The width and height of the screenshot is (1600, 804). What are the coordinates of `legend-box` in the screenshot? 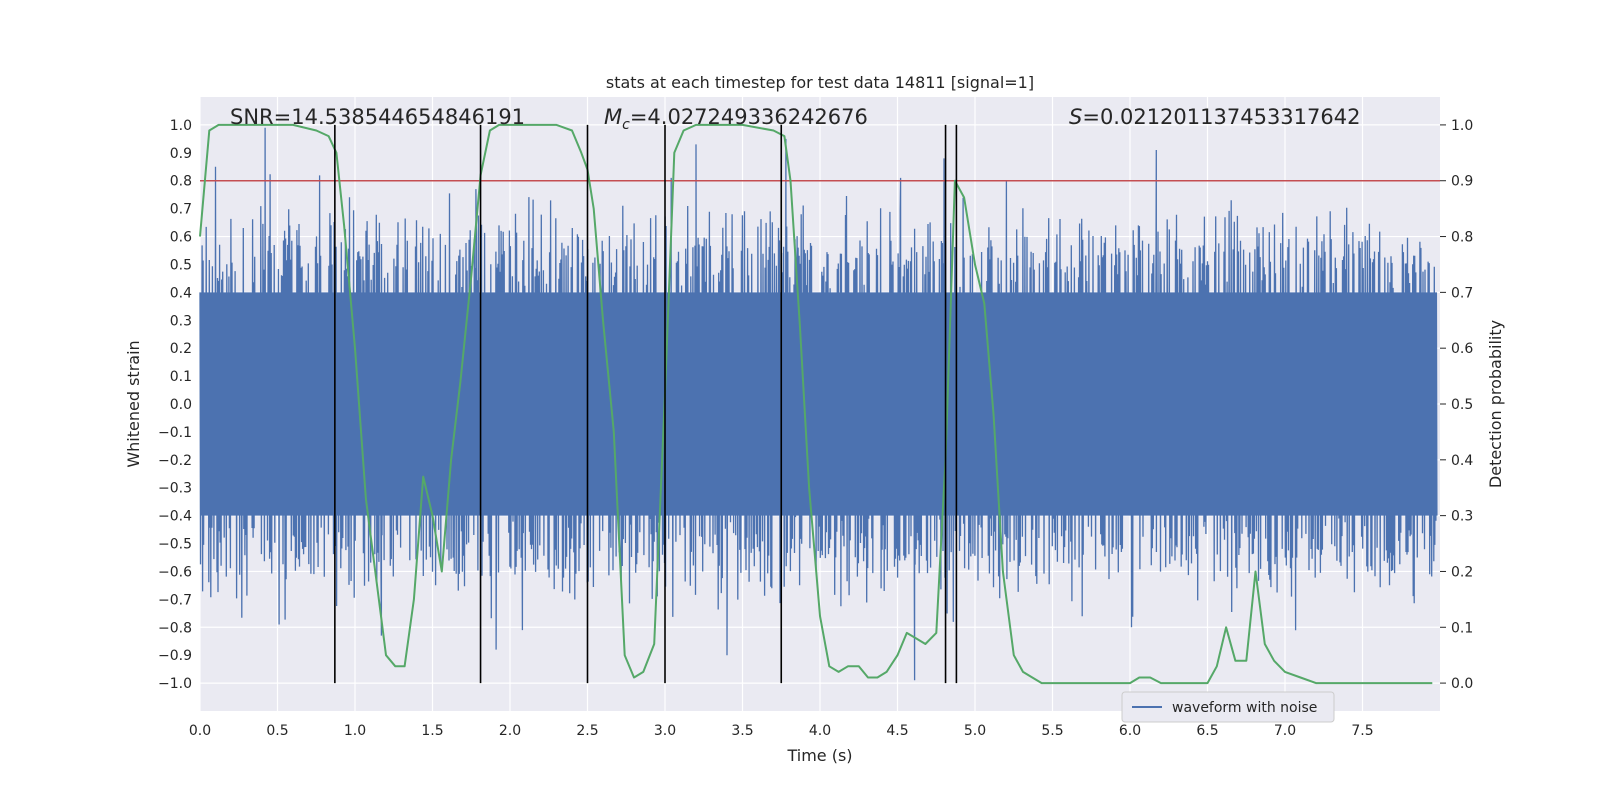 It's located at (1228, 707).